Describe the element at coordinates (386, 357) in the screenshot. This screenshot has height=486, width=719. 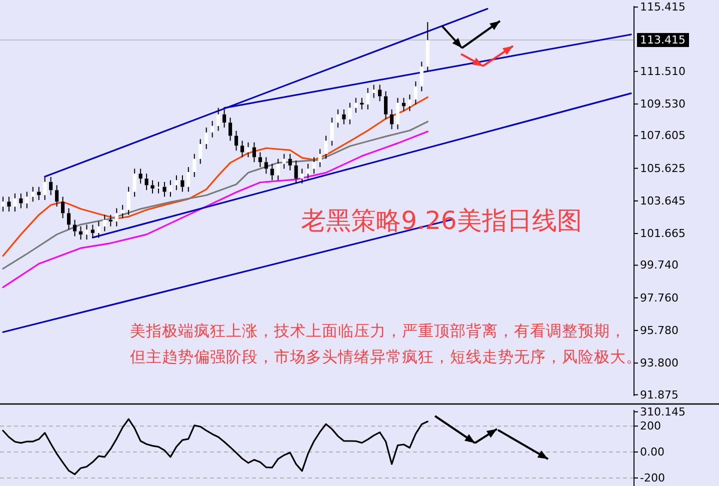
I see `annotation: 但主趋势偏强阶段，市场多头情绪异常疯狂，短线走势无序，风险极大。` at that location.